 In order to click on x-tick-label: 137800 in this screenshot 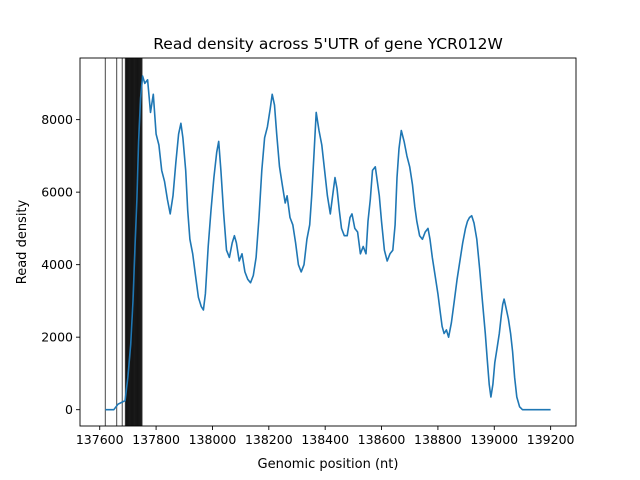, I will do `click(156, 439)`.